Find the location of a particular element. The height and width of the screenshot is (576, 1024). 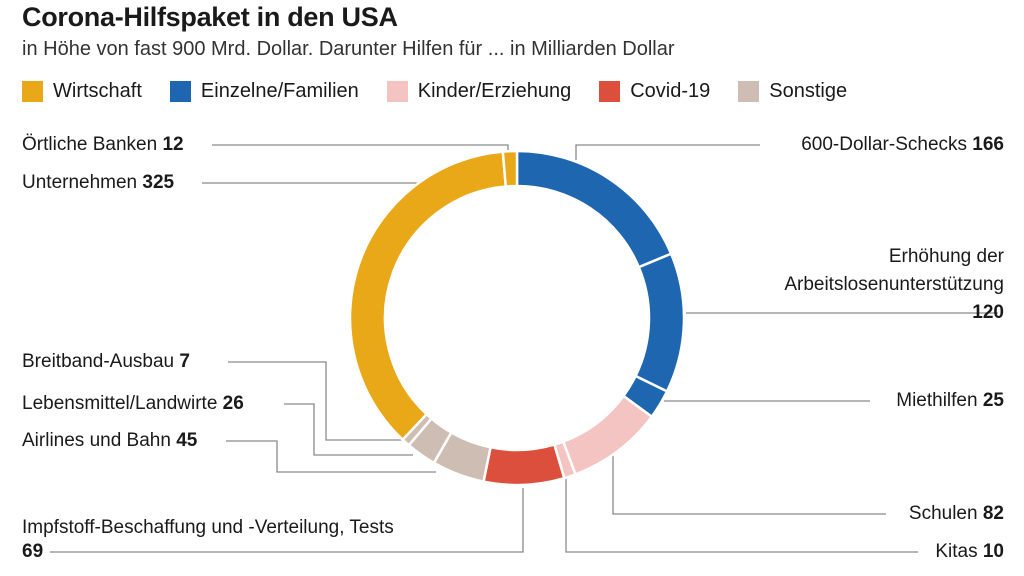

label-lebensmittel: Lebensmittel/Landwirte 26 is located at coordinates (133, 403).